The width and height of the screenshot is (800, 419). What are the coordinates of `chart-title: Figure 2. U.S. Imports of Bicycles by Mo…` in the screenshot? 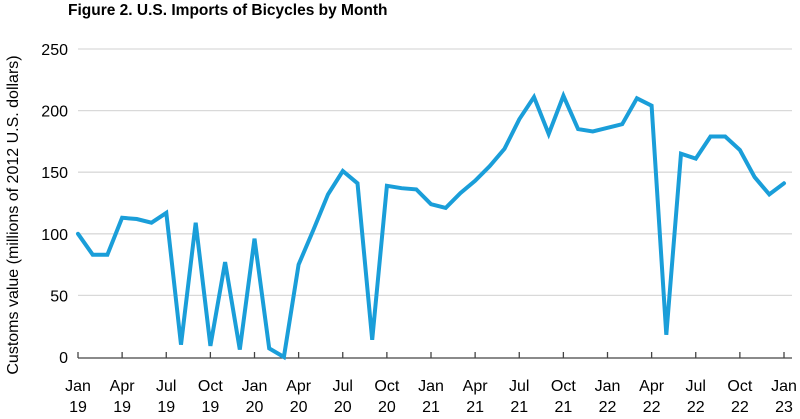 It's located at (228, 10).